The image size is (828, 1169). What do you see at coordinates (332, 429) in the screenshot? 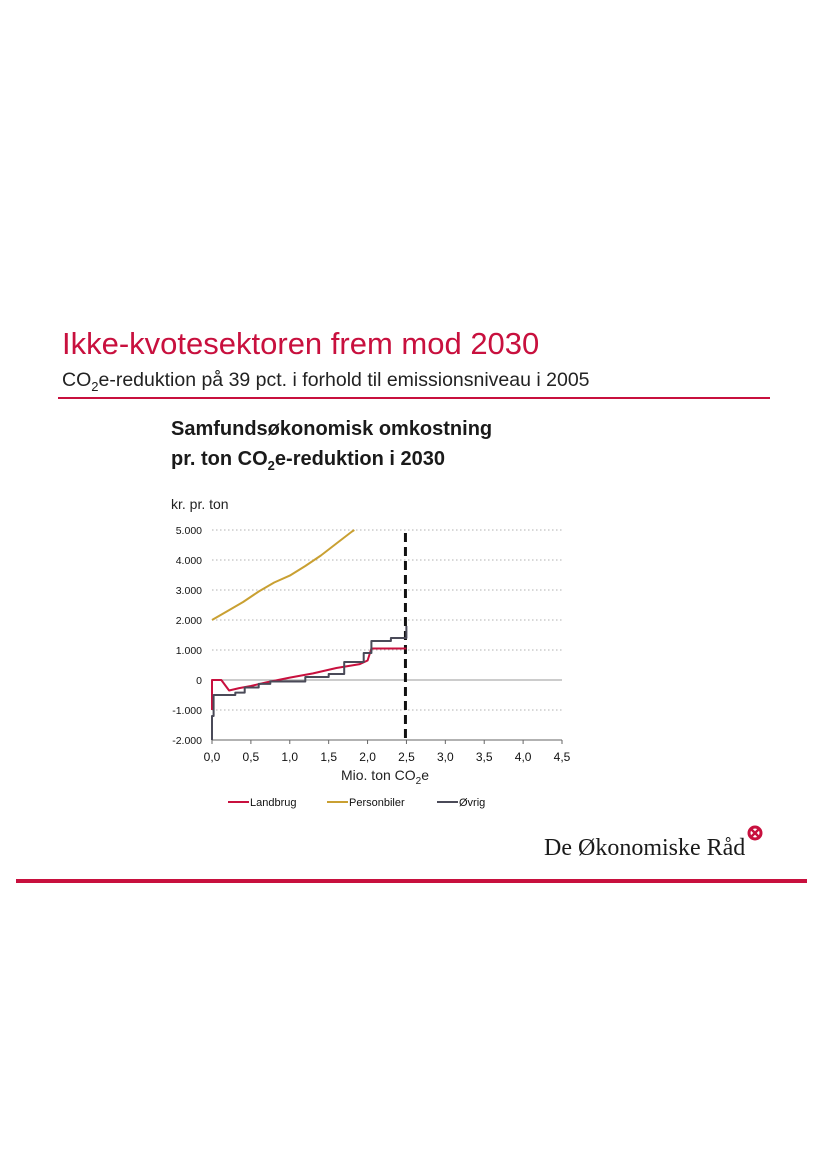
I see `chart-title-line1: Samfundsøkonomisk omkostning` at bounding box center [332, 429].